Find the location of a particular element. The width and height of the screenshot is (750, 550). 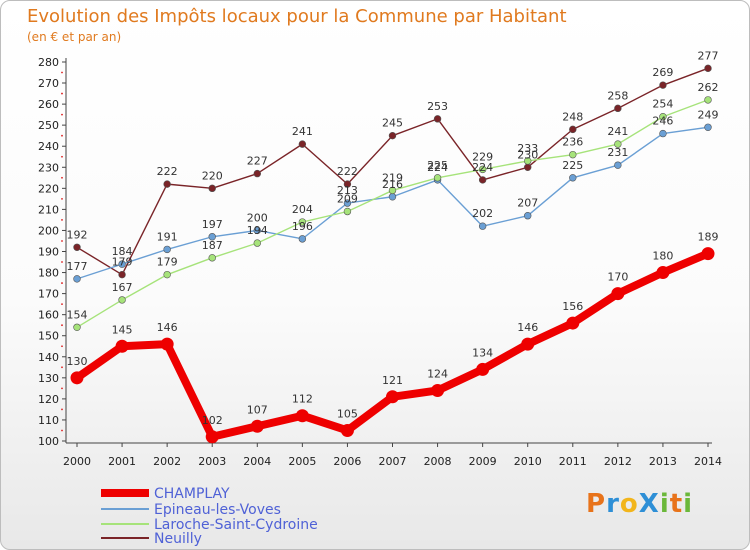

x-tick-label: 2005 is located at coordinates (302, 461).